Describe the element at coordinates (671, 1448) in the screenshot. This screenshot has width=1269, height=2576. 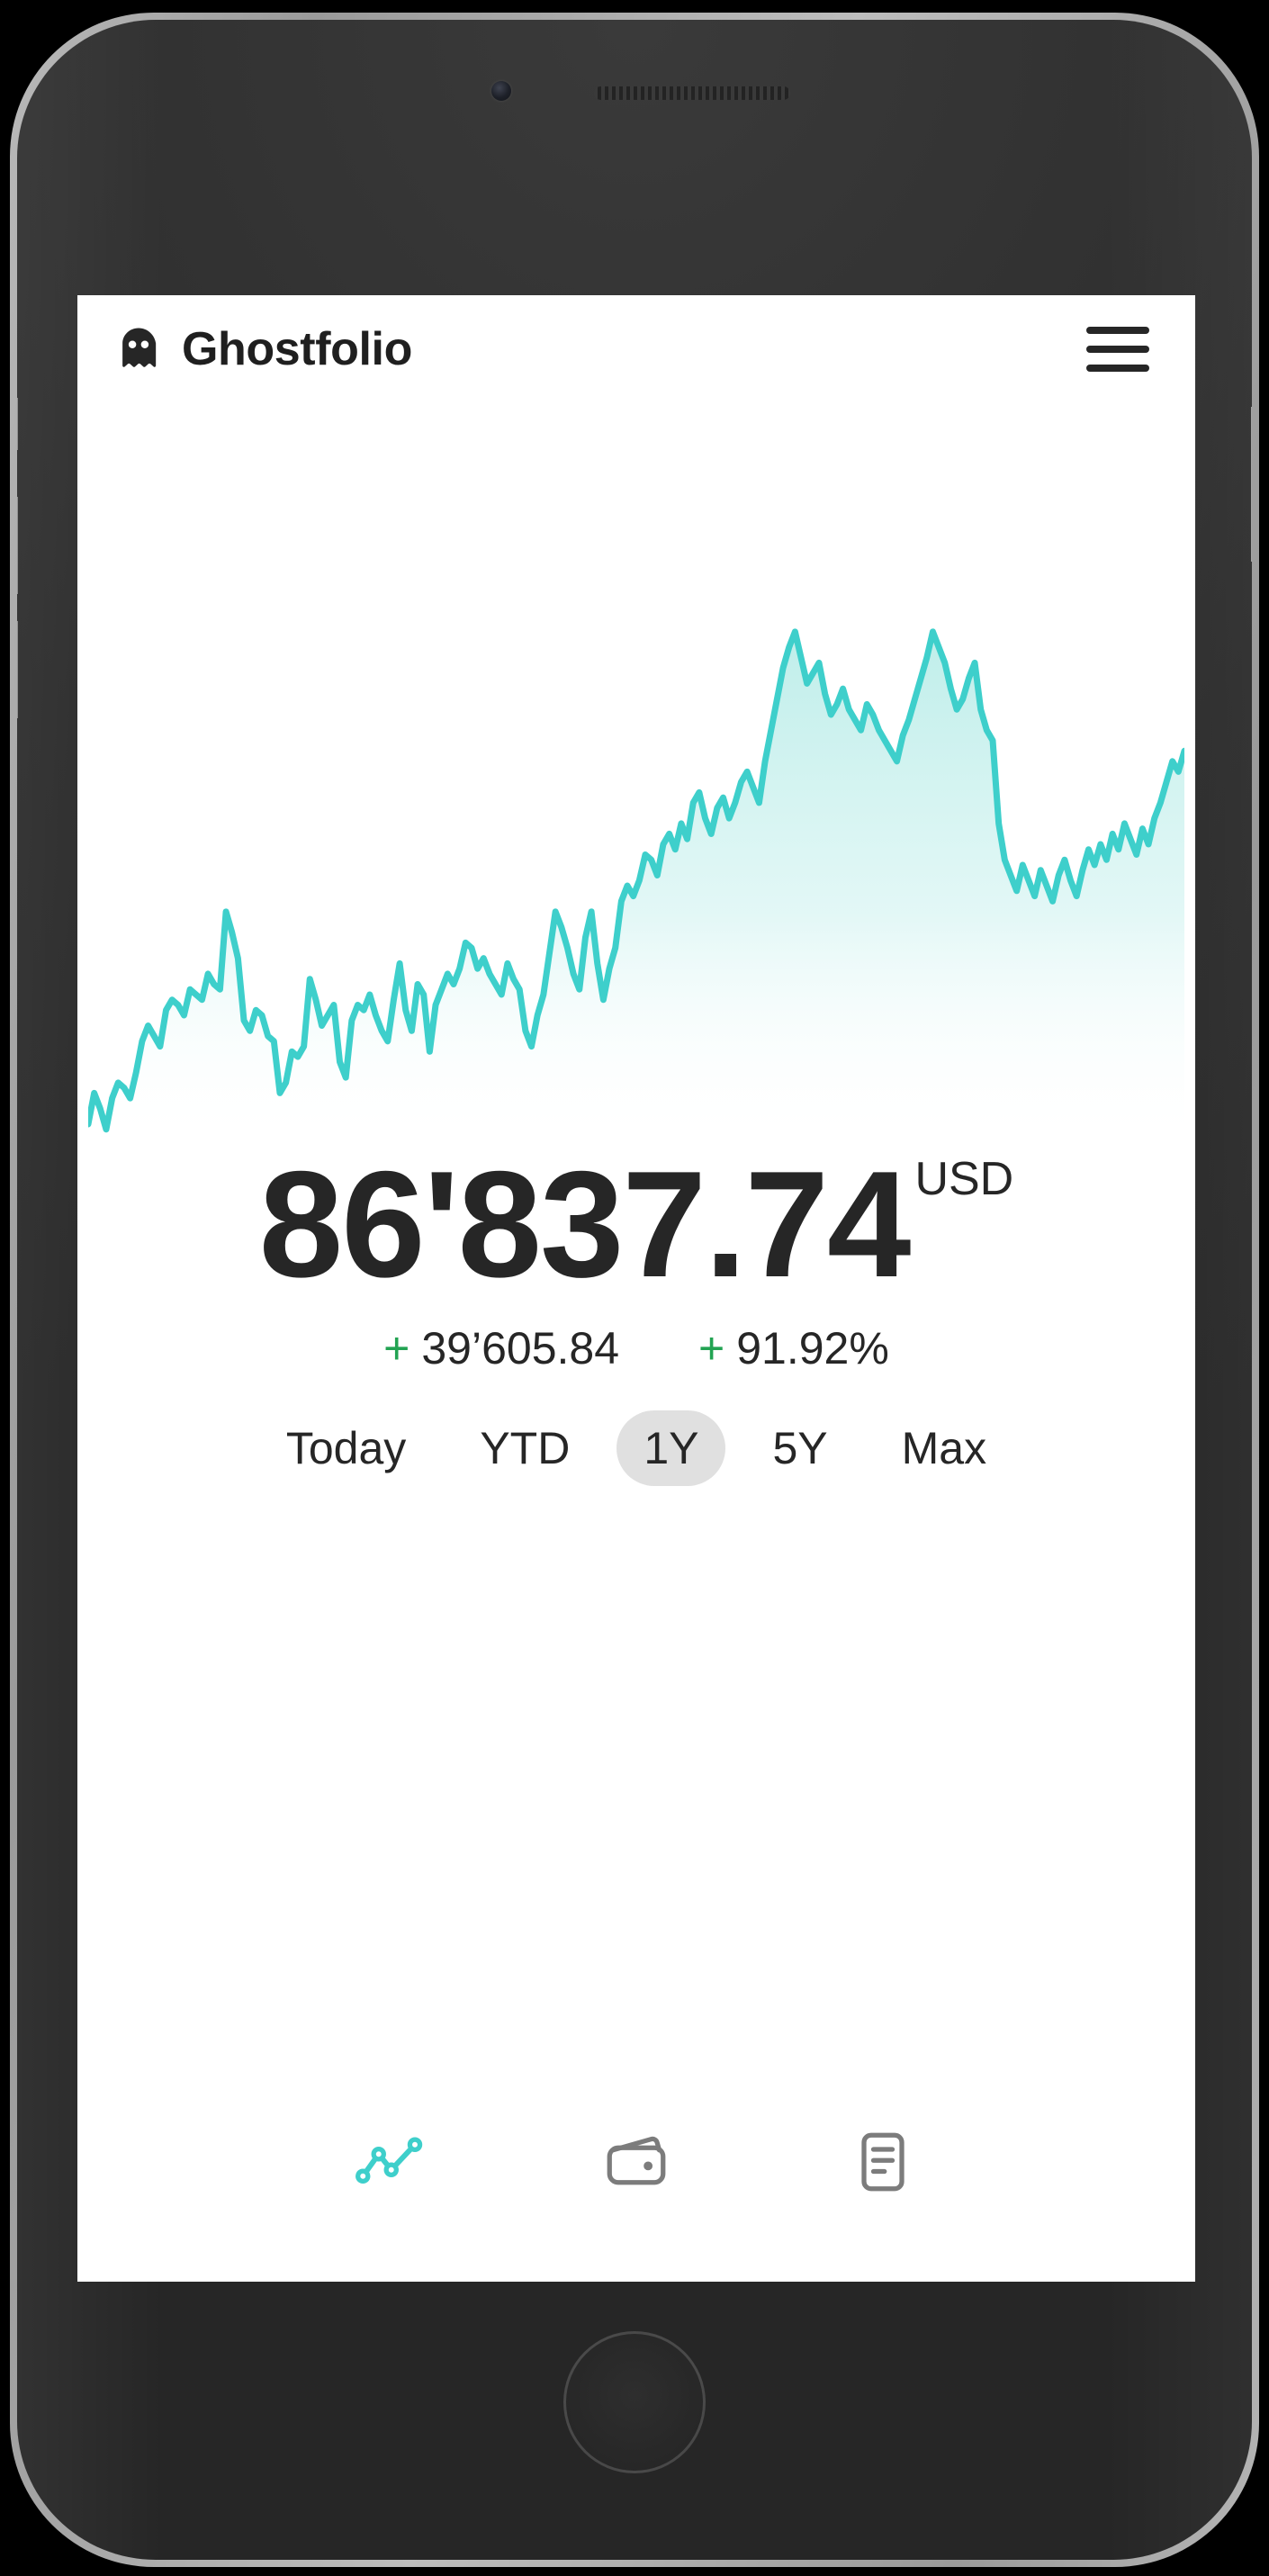
I see `range-tab-1y: 1Y` at that location.